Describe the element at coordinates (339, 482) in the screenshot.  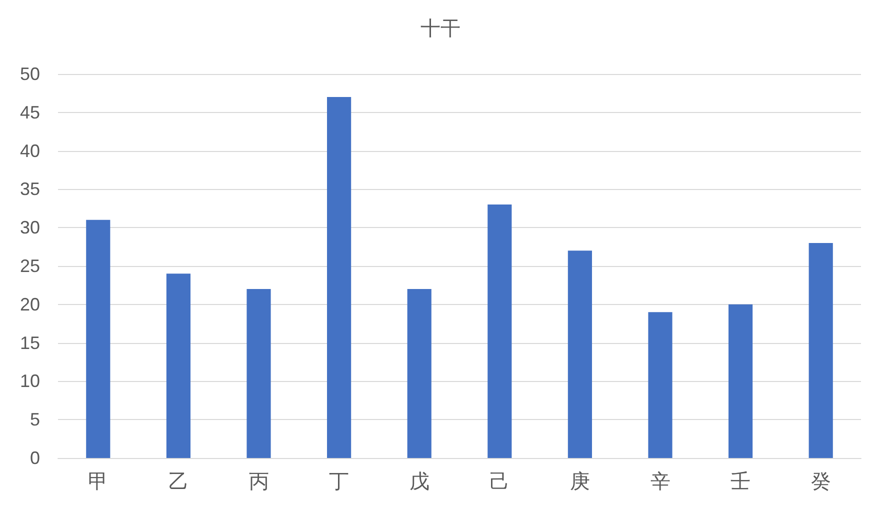
I see `x-tick-label: 丁` at that location.